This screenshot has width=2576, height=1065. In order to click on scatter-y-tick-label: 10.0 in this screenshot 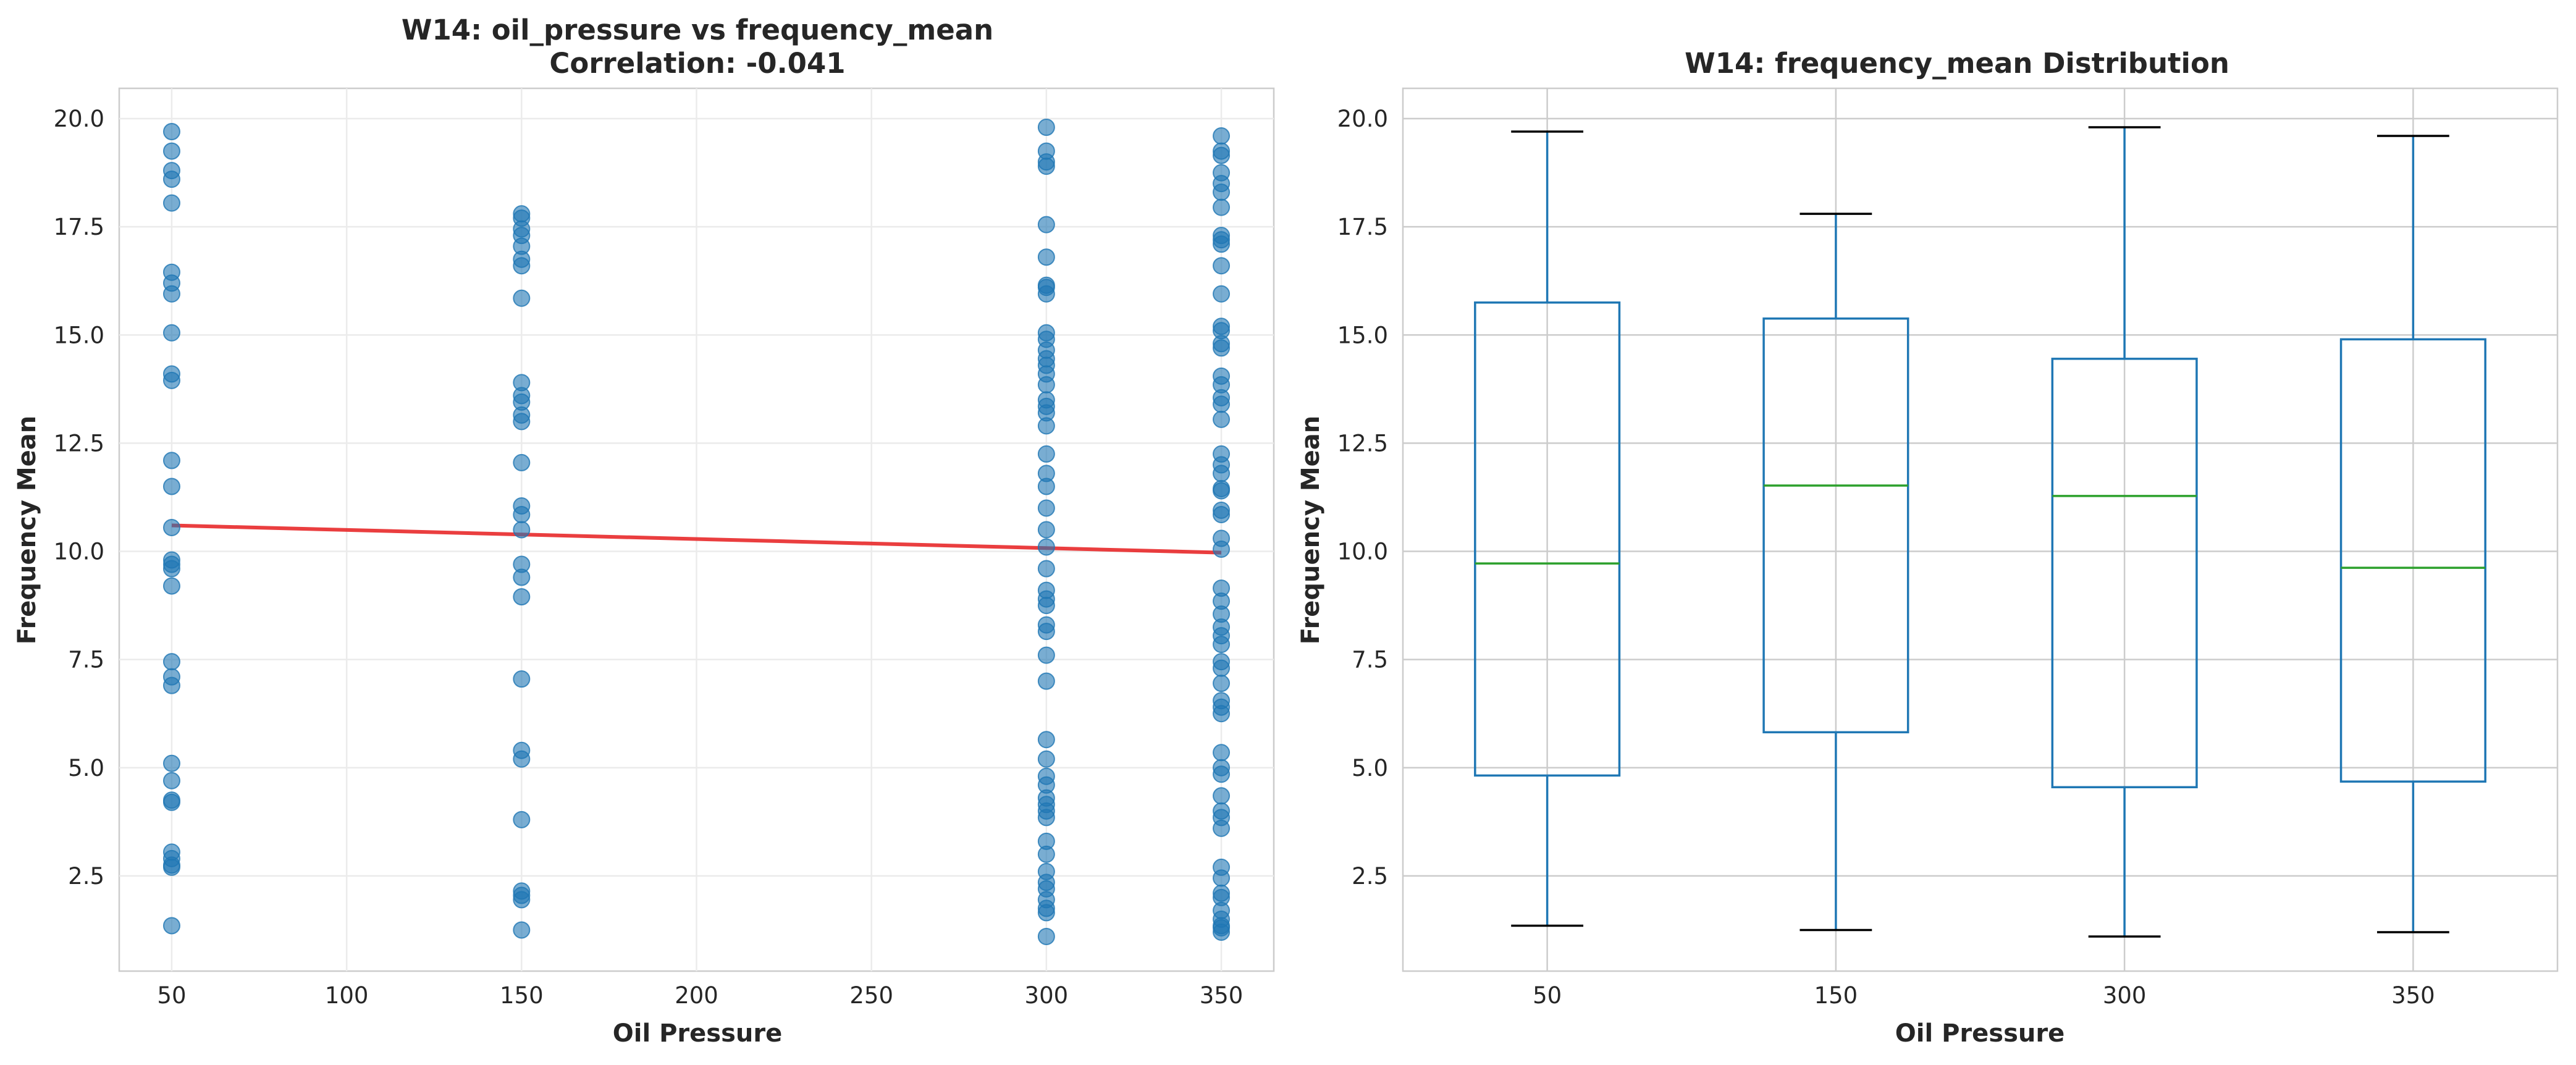, I will do `click(79, 552)`.